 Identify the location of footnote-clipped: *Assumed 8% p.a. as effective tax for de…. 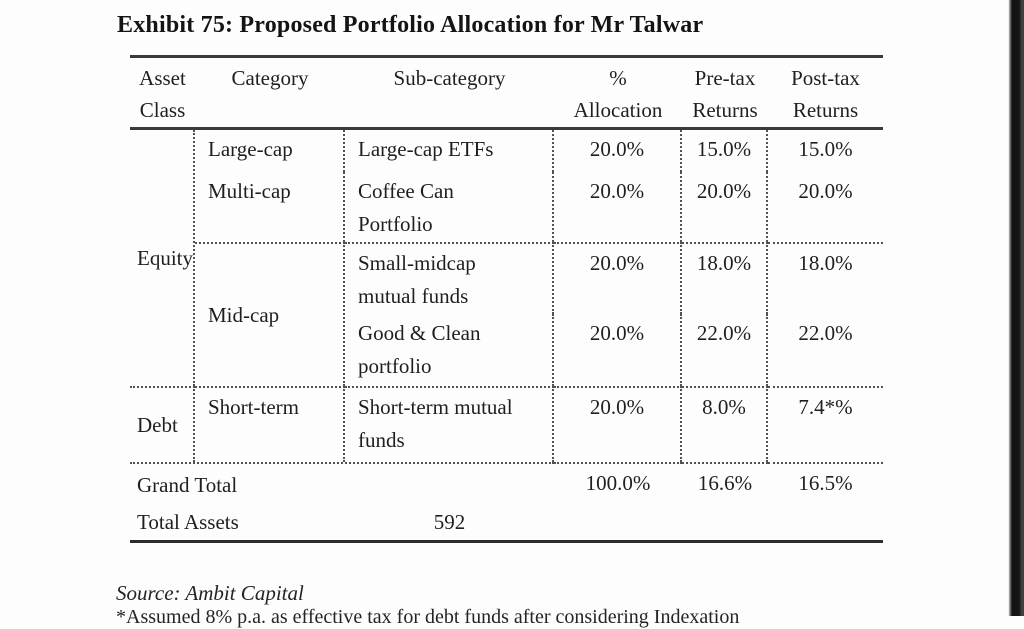
(428, 617).